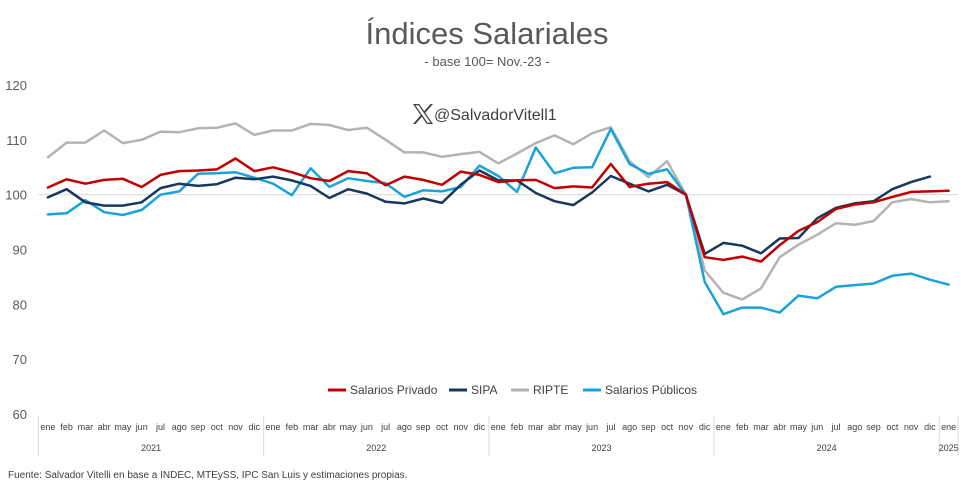 This screenshot has height=488, width=975. Describe the element at coordinates (394, 390) in the screenshot. I see `legend-label: Salarios Privado` at that location.